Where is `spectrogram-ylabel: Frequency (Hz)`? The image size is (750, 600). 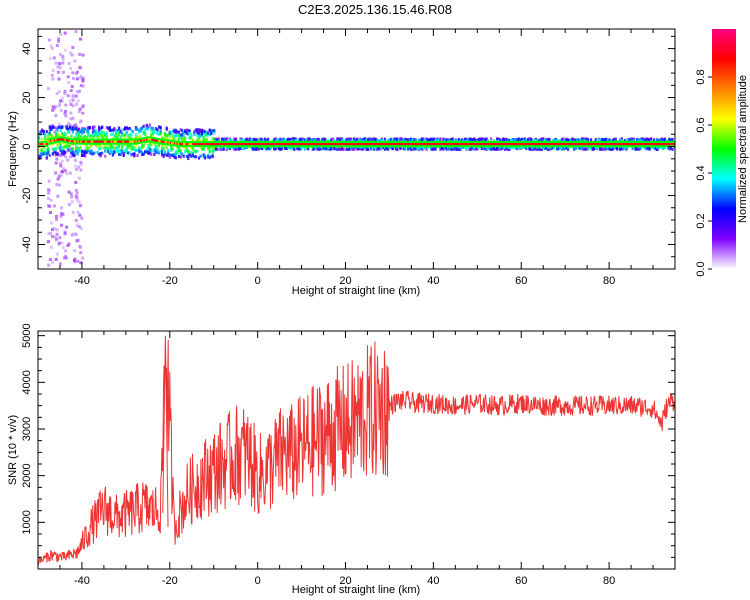 spectrogram-ylabel: Frequency (Hz) is located at coordinates (13, 149).